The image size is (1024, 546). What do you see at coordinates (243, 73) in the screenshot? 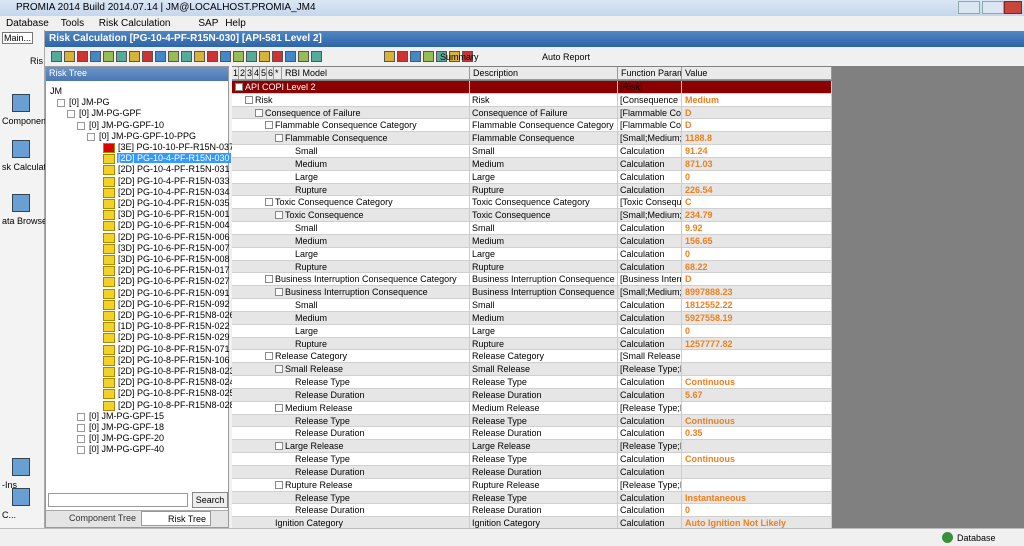
I see `column-header: 2` at bounding box center [243, 73].